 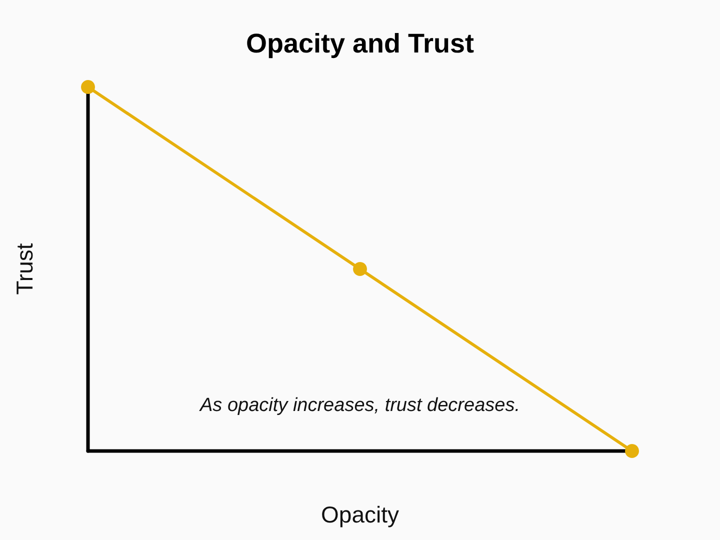 What do you see at coordinates (360, 515) in the screenshot?
I see `x-axis-title: Opacity` at bounding box center [360, 515].